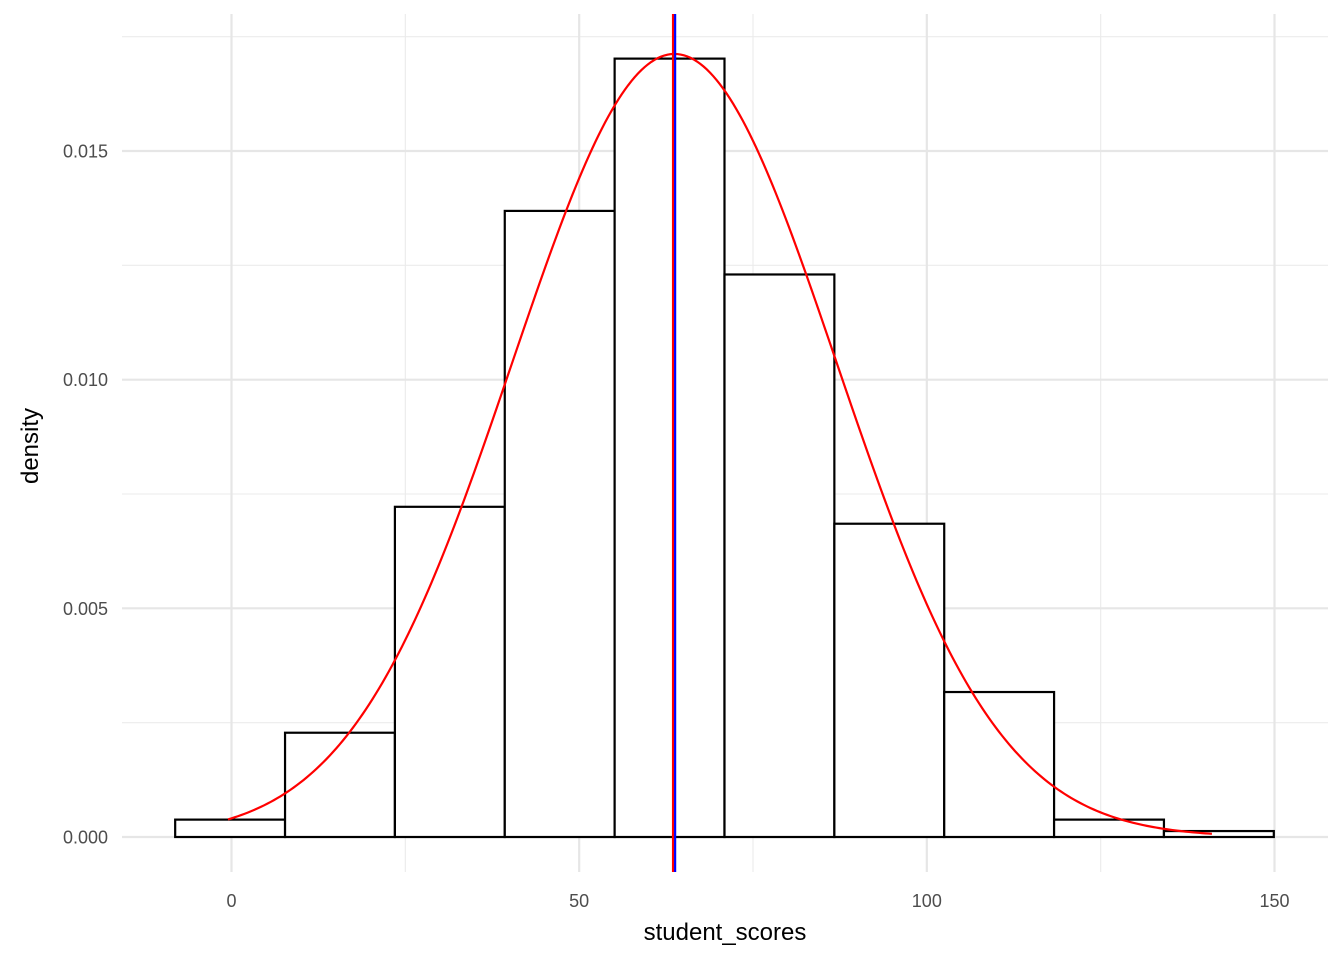  I want to click on y-axis-title: density, so click(30, 446).